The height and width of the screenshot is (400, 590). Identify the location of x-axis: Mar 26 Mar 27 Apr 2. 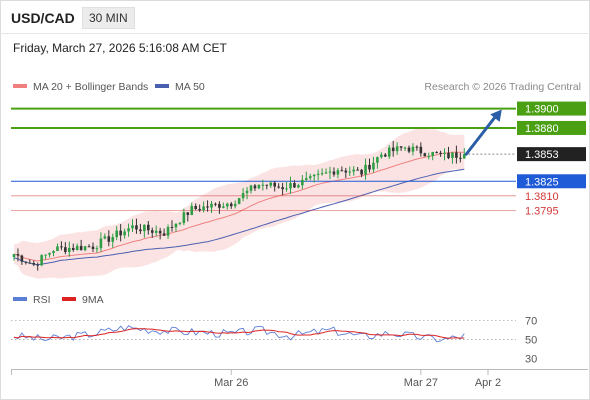
(256, 379).